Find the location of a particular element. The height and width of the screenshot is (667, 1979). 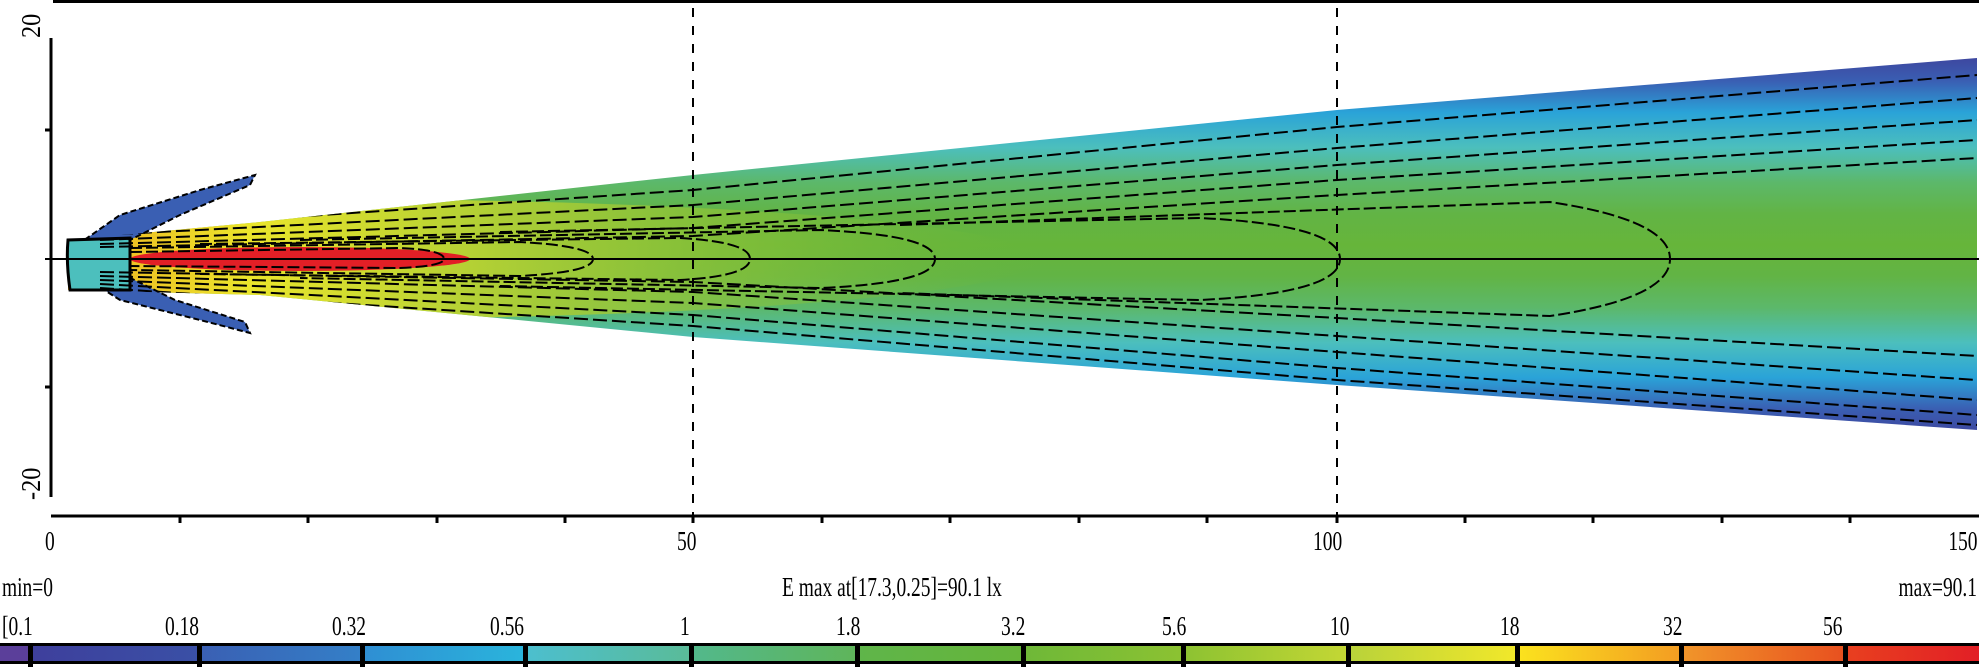

x-tick-label-150: 150 is located at coordinates (1962, 541).